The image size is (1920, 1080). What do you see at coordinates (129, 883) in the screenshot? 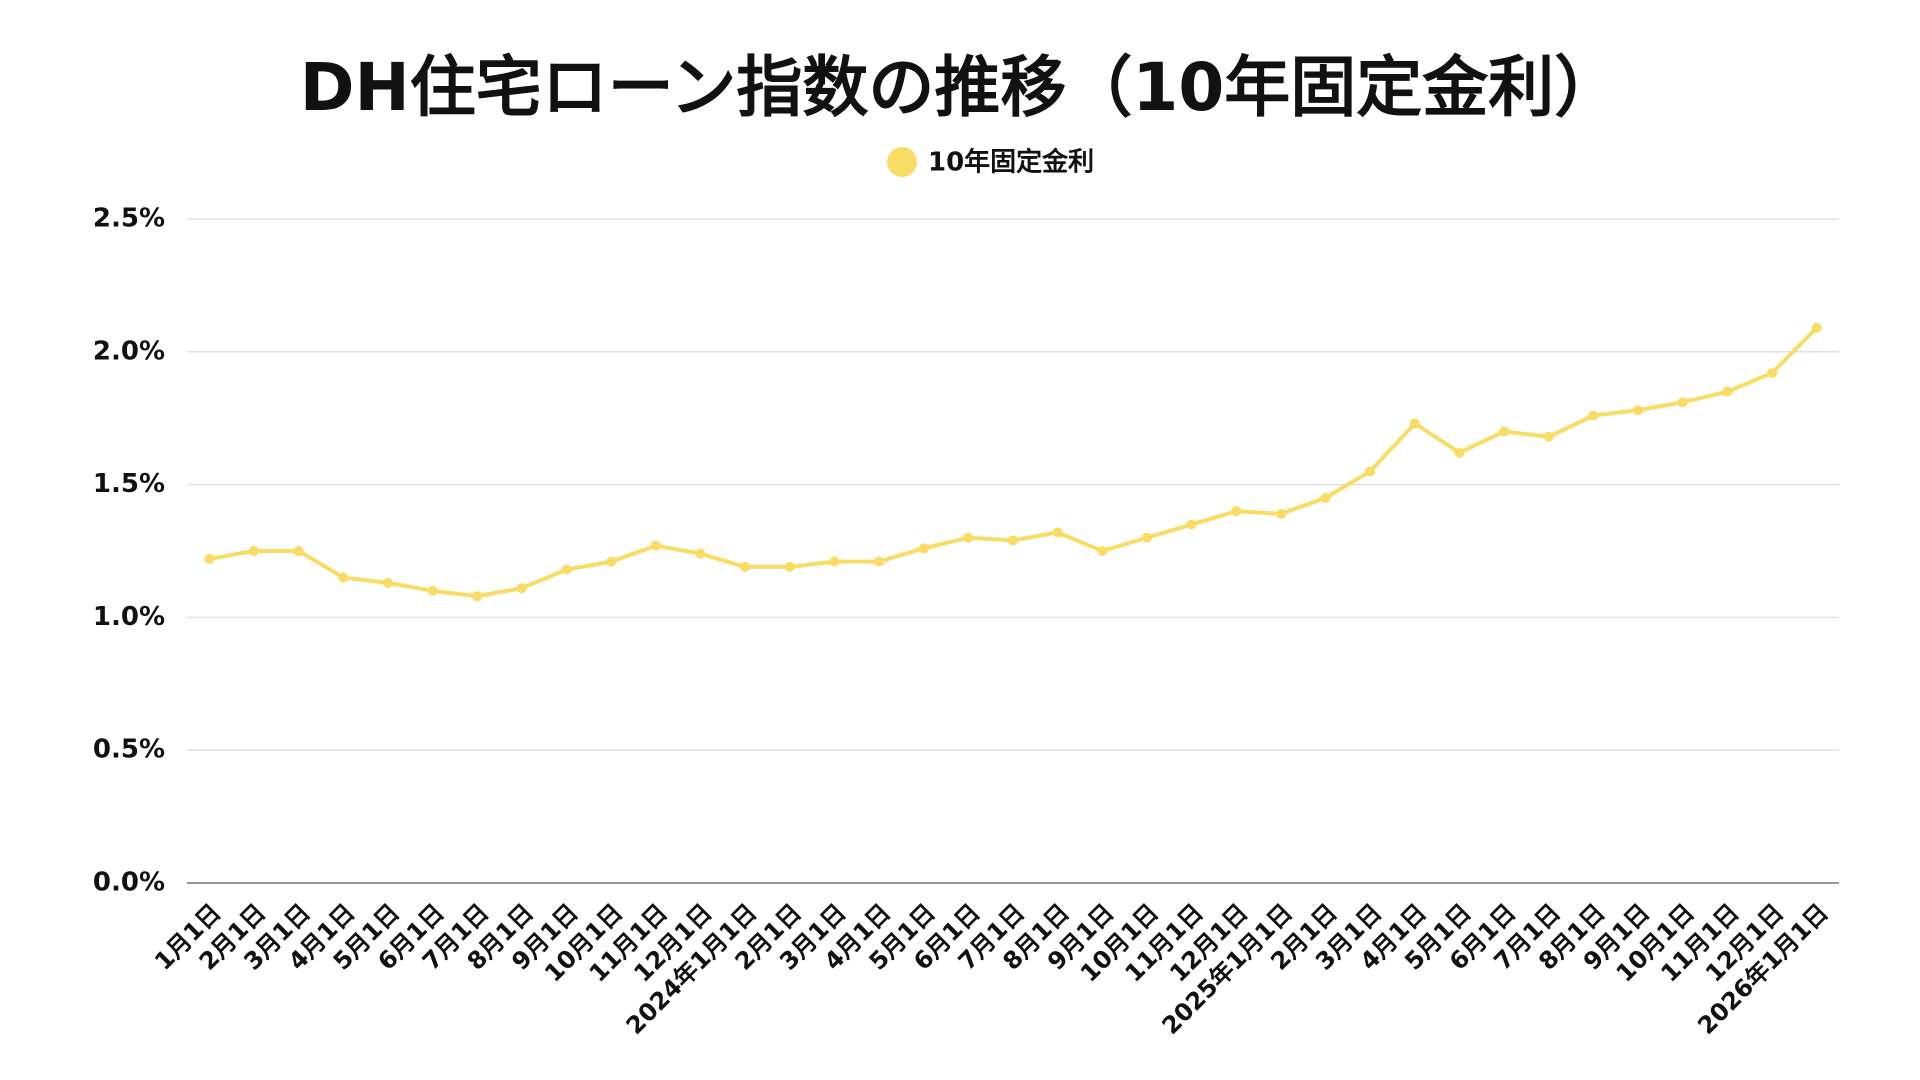
I see `y-tick-label: 0.0%` at bounding box center [129, 883].